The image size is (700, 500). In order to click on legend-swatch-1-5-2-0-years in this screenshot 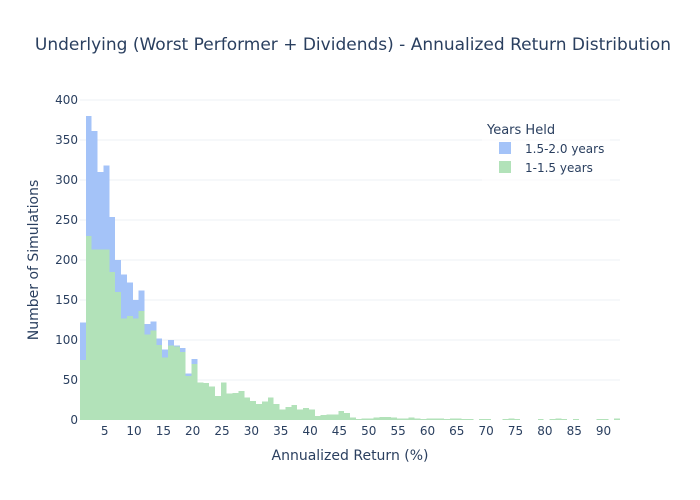, I will do `click(505, 148)`.